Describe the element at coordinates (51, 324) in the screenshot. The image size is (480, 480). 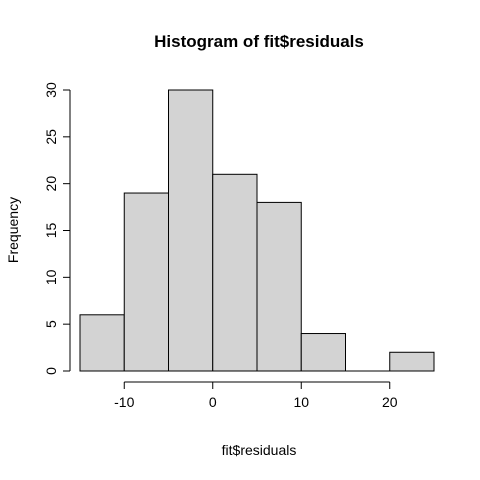
I see `y-tick-label: 5` at that location.